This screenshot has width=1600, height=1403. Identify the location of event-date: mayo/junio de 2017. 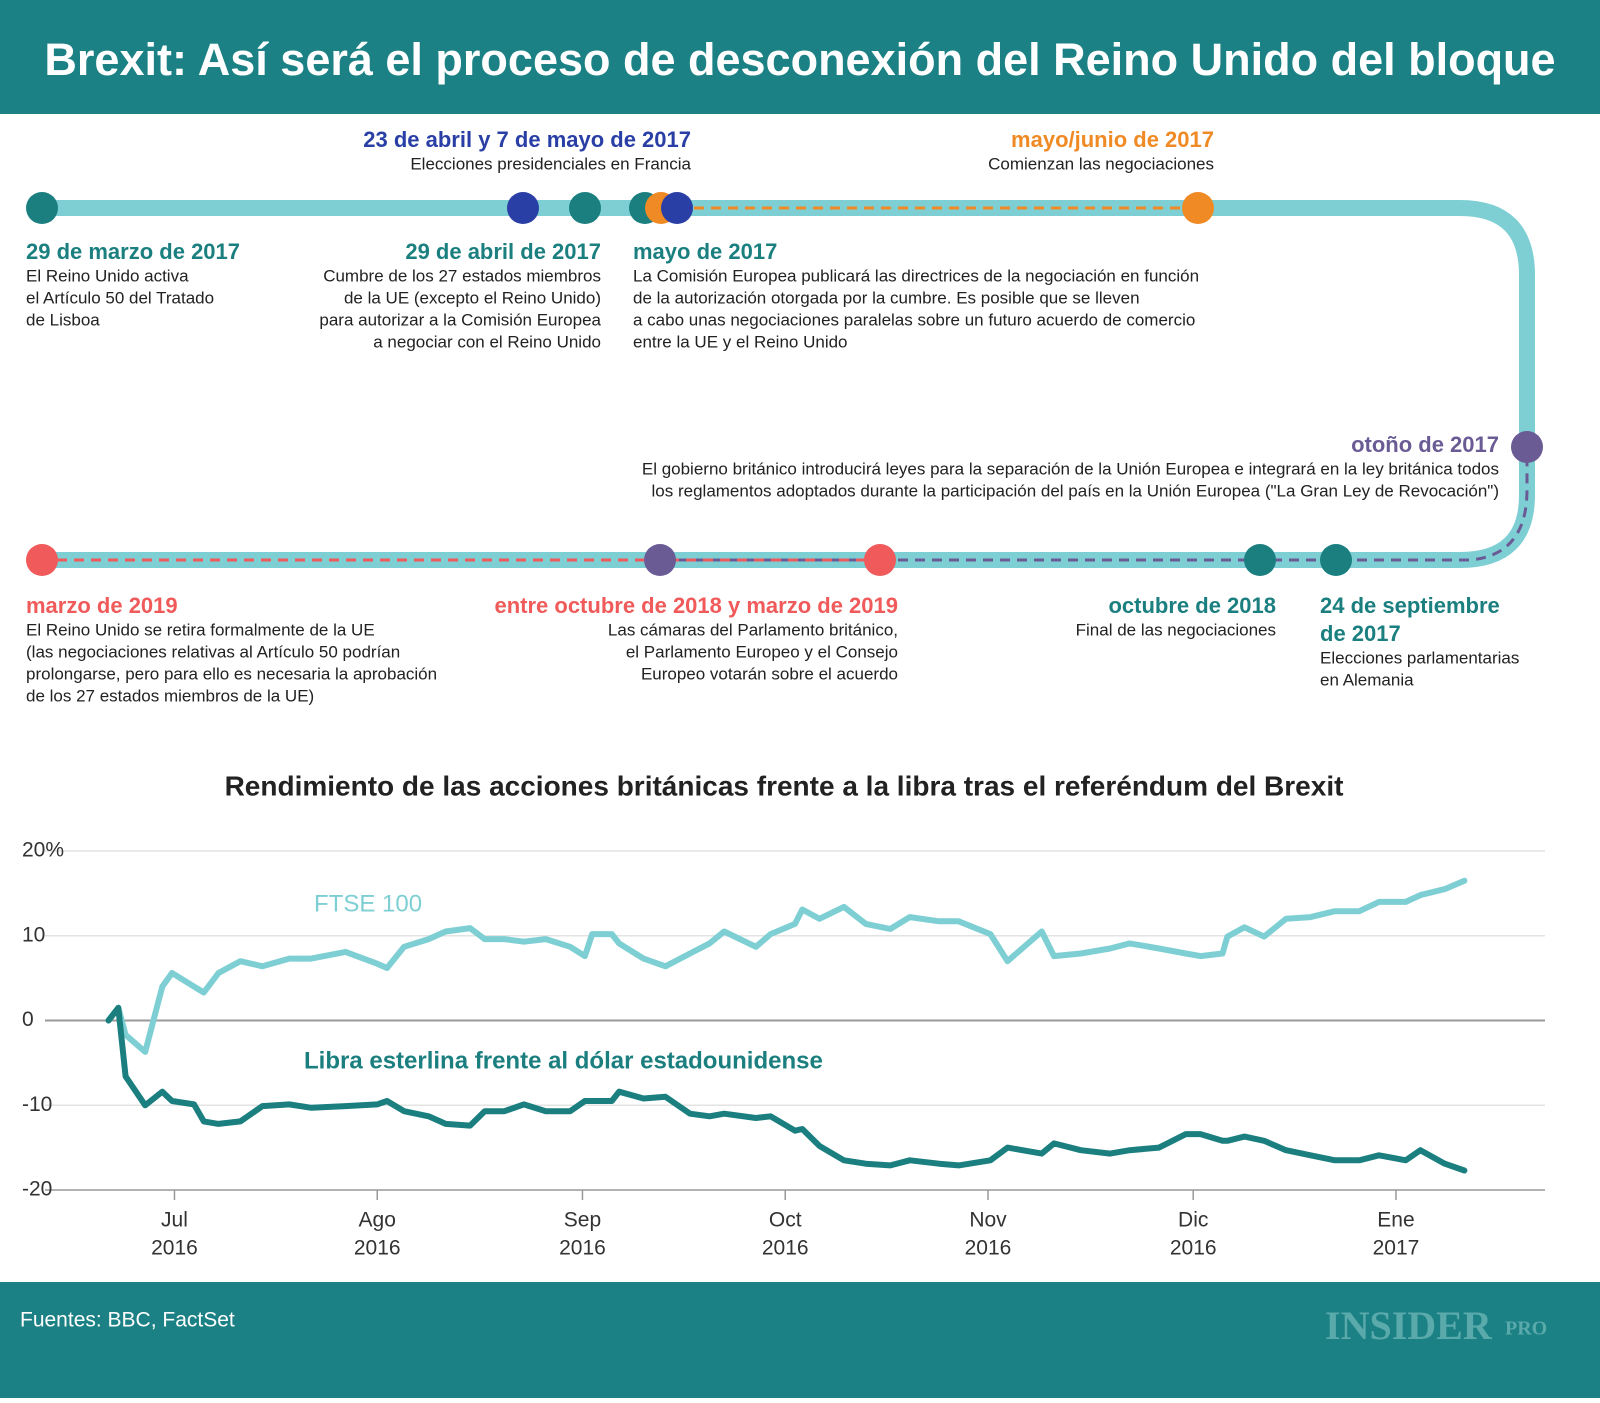
(1112, 139).